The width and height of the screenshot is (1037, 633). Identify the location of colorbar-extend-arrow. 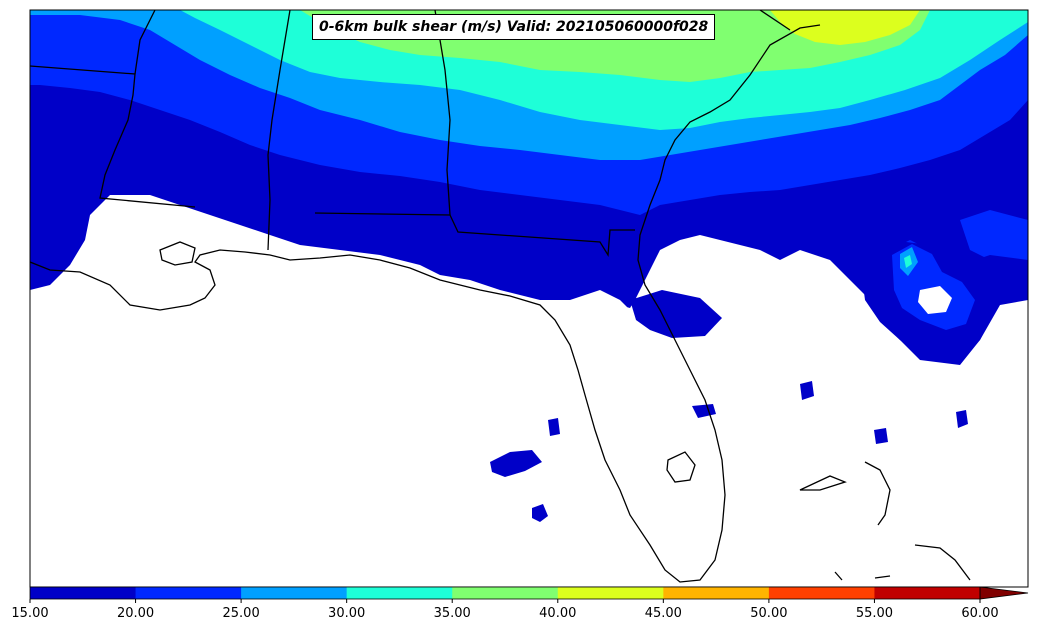
(1004, 593).